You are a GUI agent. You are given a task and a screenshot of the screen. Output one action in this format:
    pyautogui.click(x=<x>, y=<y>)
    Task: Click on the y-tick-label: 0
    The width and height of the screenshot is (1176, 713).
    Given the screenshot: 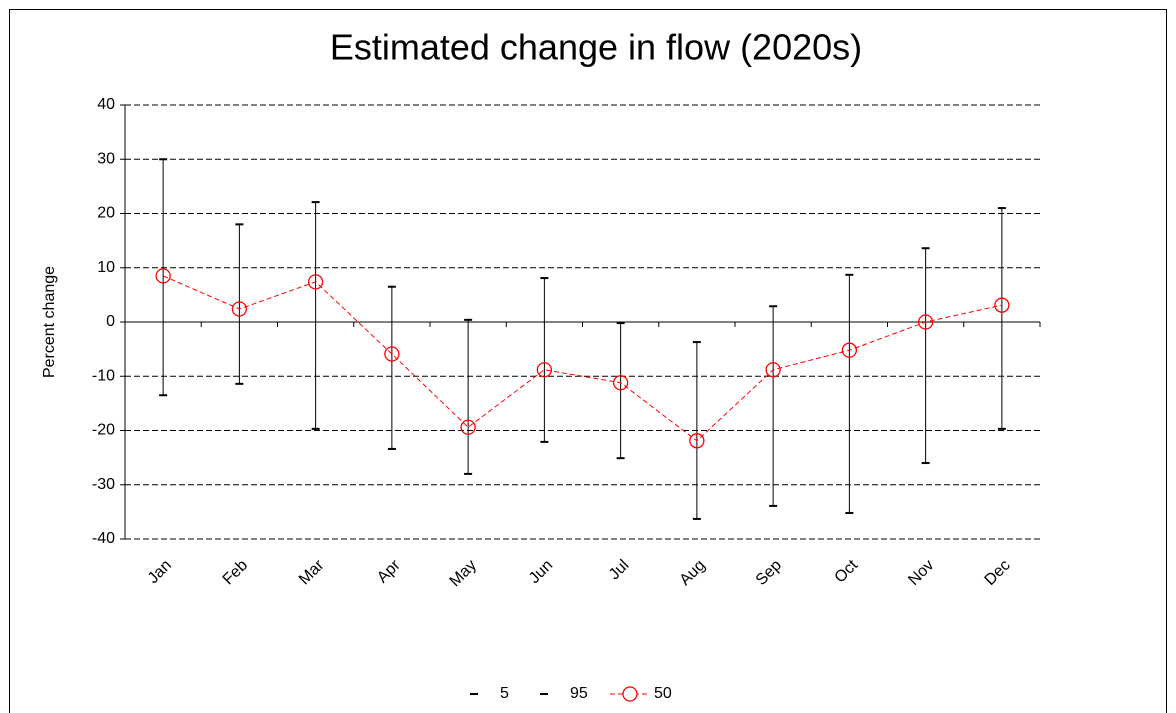 What is the action you would take?
    pyautogui.click(x=110, y=321)
    